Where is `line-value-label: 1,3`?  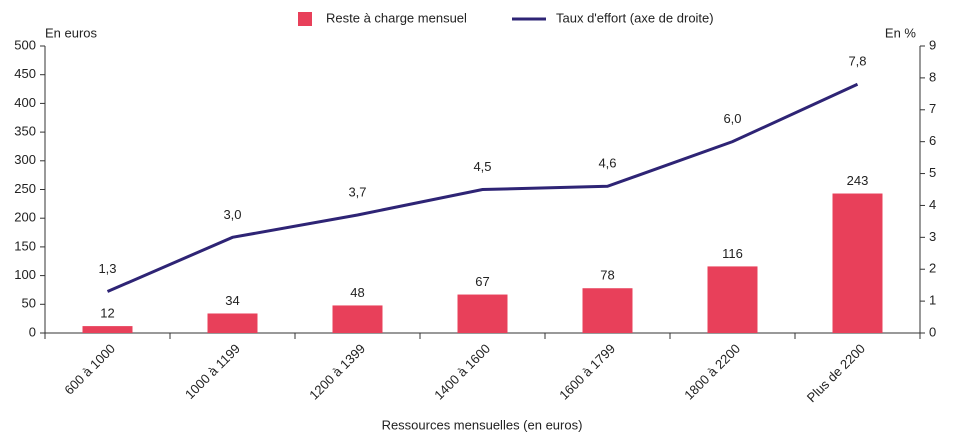
line-value-label: 1,3 is located at coordinates (107, 268).